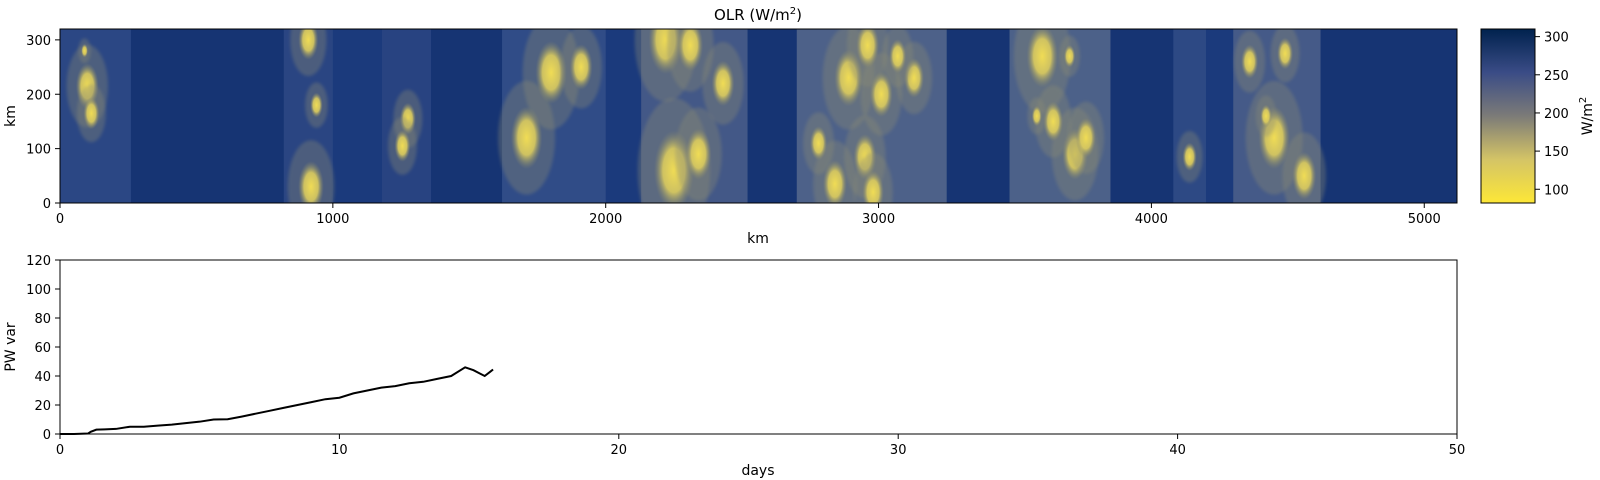 The height and width of the screenshot is (480, 1600). I want to click on olr-y-tick-label: 100, so click(38, 150).